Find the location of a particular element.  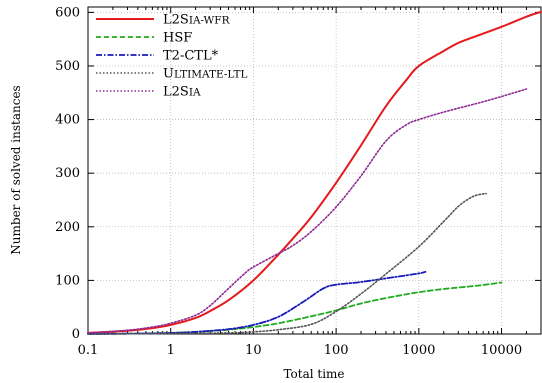

legend-label-5: L2SIA is located at coordinates (182, 92).